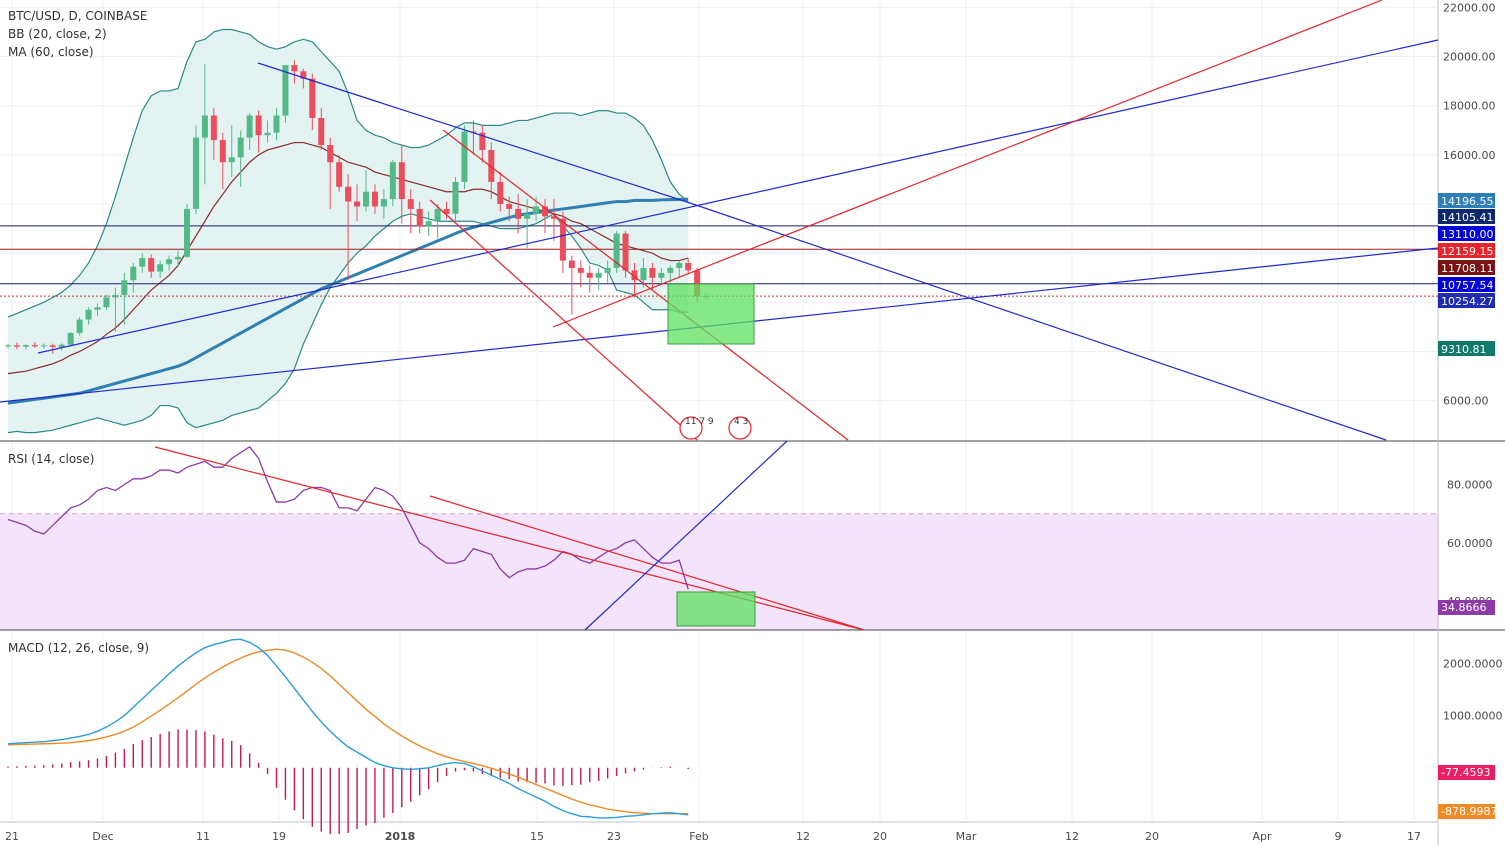  What do you see at coordinates (51, 459) in the screenshot?
I see `rsi-title: RSI (14, close)` at bounding box center [51, 459].